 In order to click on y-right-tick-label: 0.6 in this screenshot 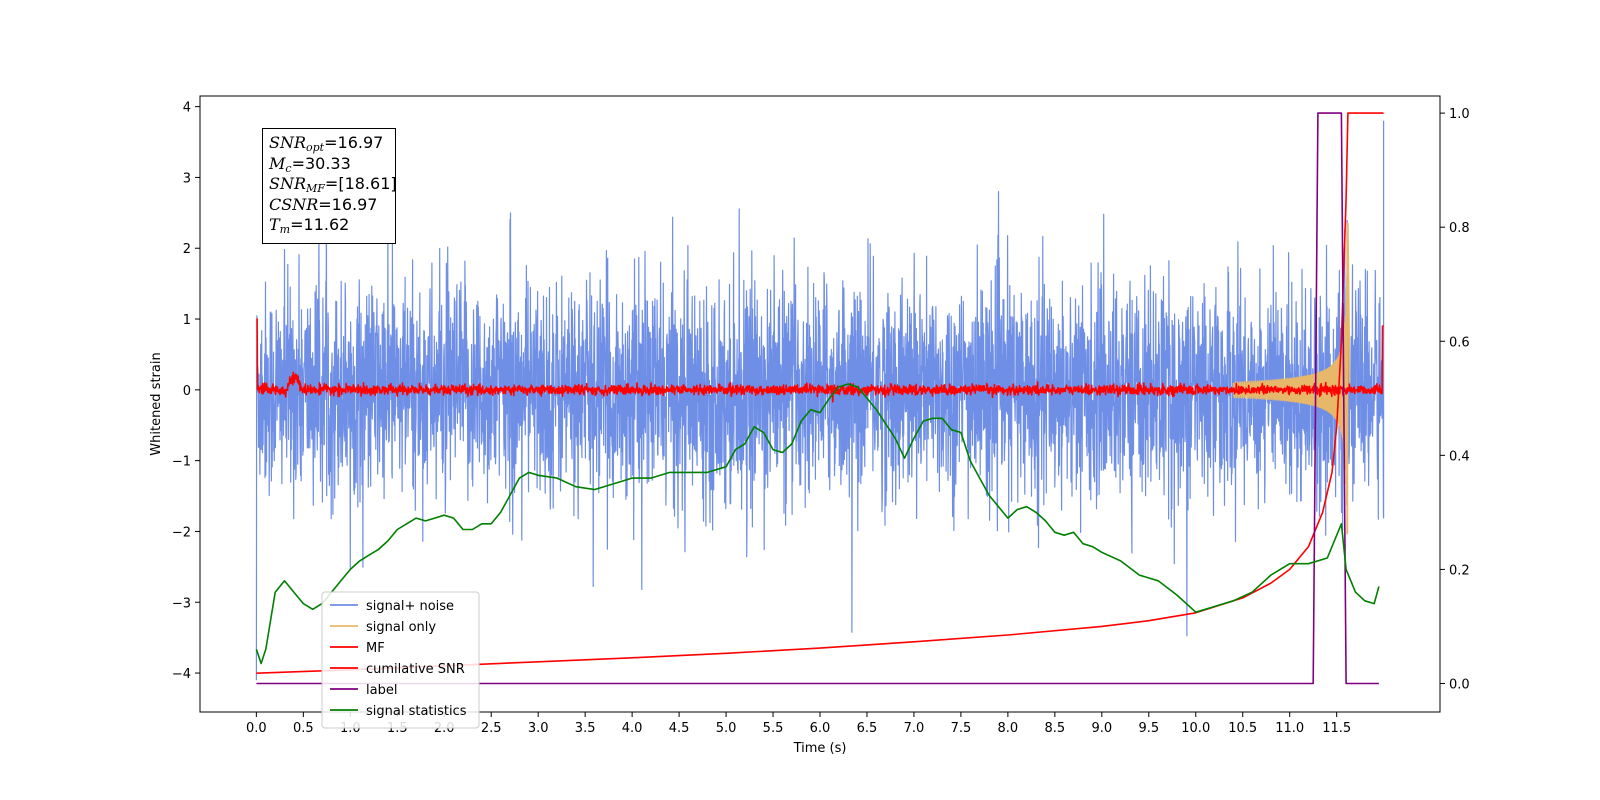, I will do `click(1459, 342)`.